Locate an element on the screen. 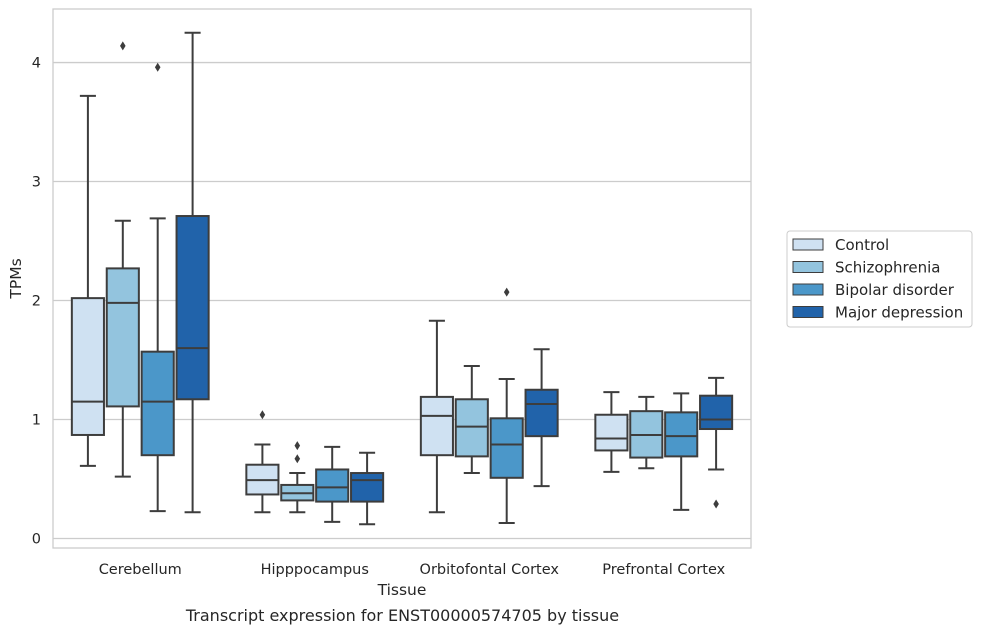 Image resolution: width=983 pixels, height=634 pixels. legend-label: Control is located at coordinates (862, 245).